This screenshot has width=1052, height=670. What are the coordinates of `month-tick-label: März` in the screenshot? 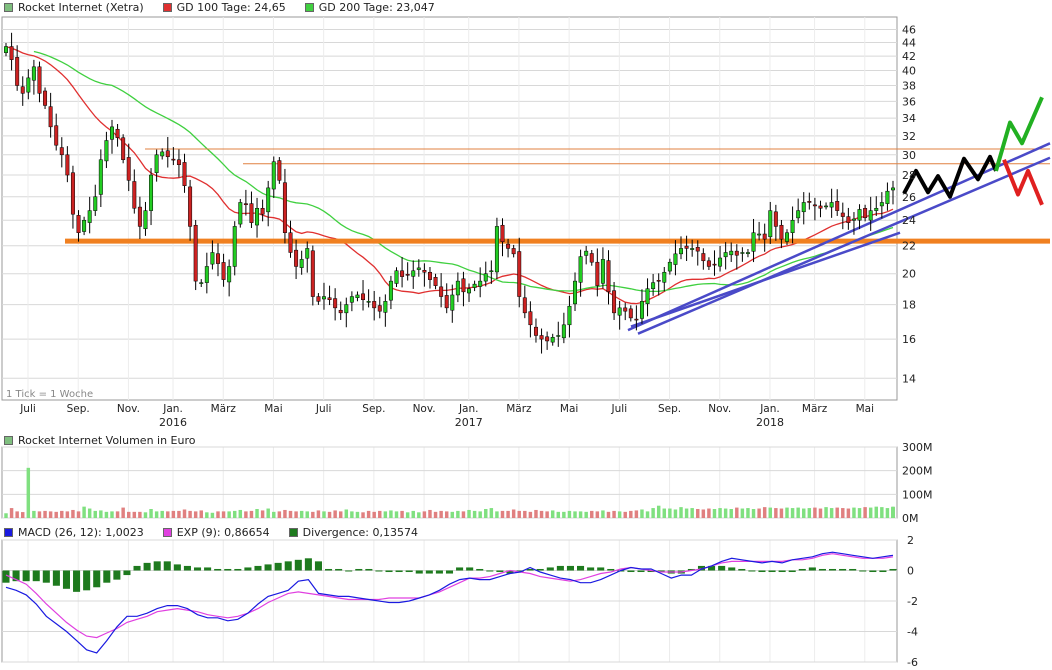 It's located at (815, 409).